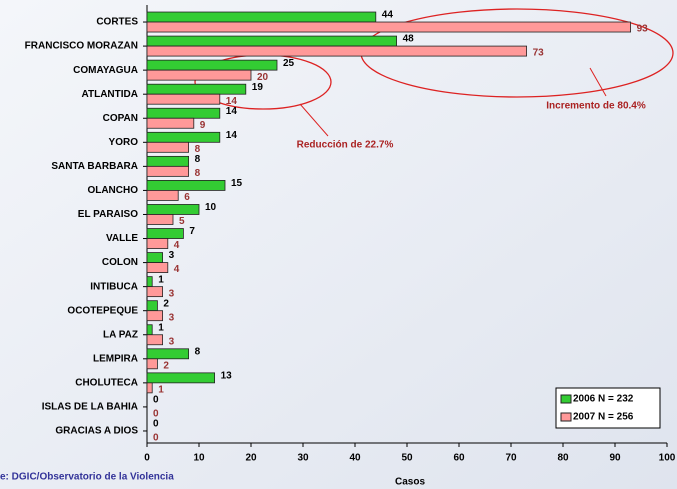 The width and height of the screenshot is (677, 489). Describe the element at coordinates (117, 22) in the screenshot. I see `y-tick-label: CORTES` at that location.